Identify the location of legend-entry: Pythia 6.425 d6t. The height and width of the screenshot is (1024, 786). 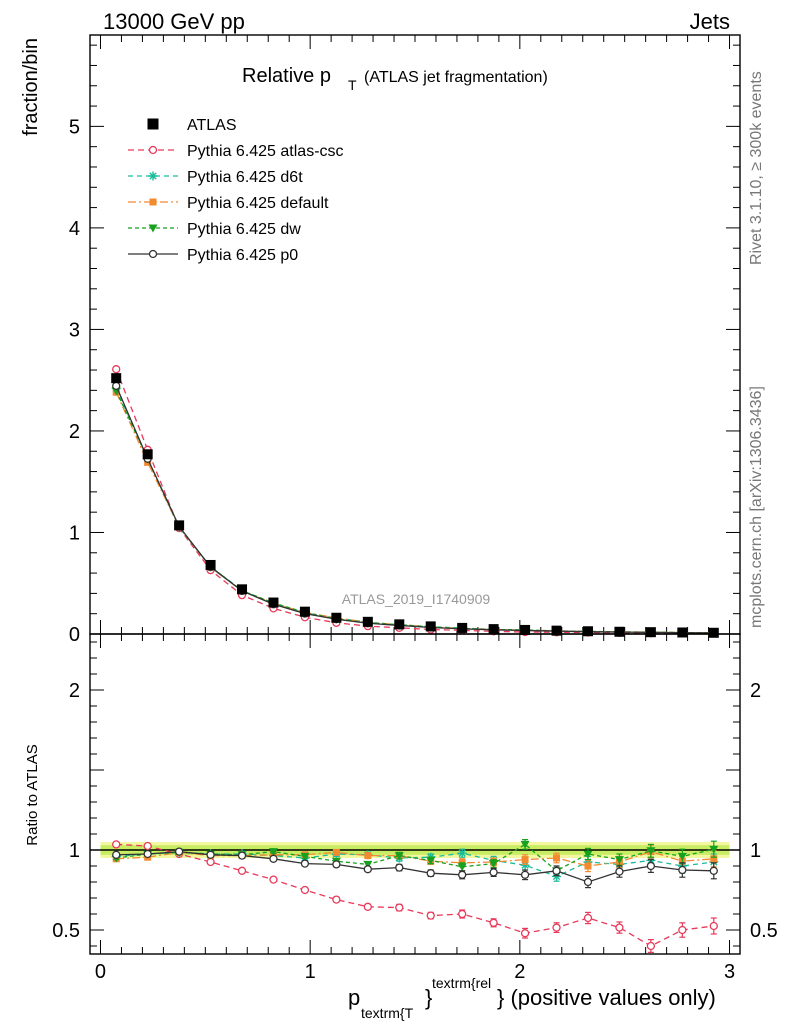
(215, 177).